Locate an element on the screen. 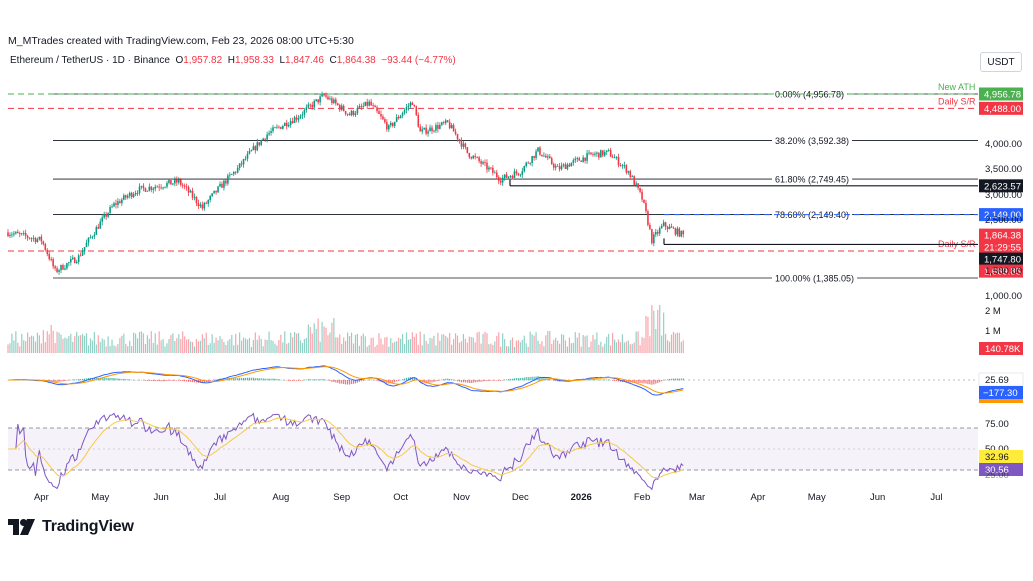  fib-level-label: 38.20% (3,592.38) is located at coordinates (812, 141).